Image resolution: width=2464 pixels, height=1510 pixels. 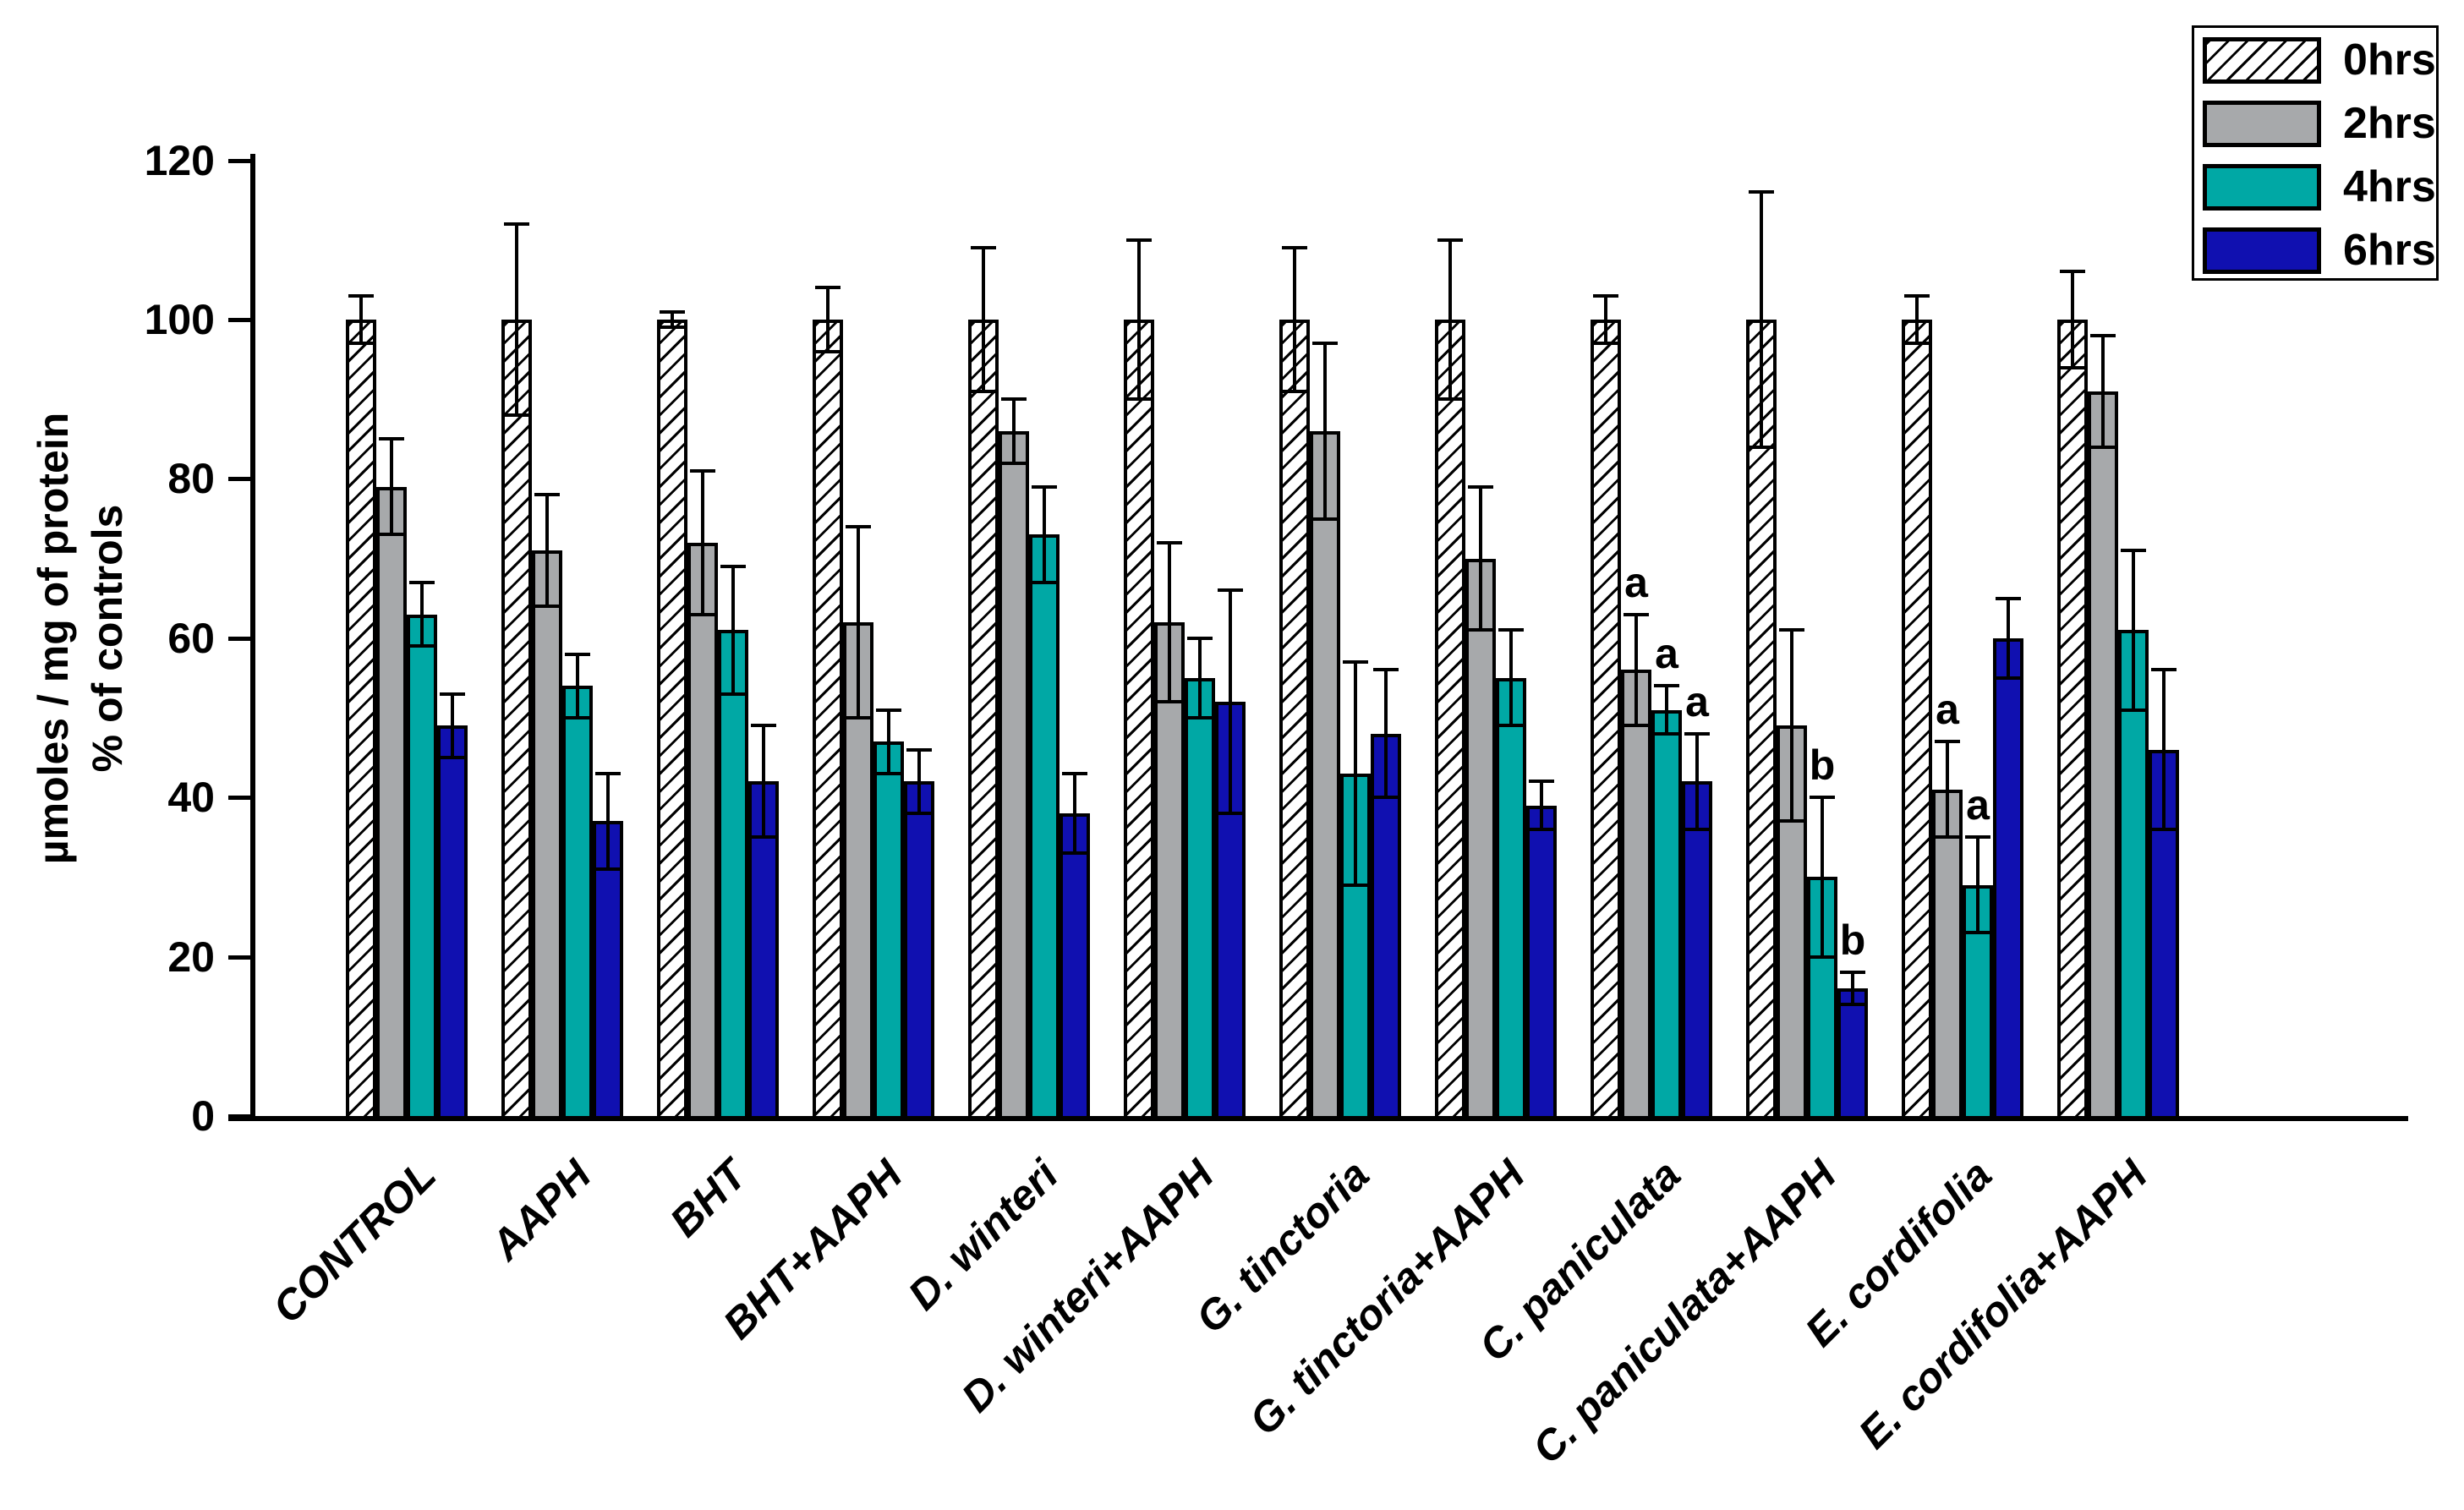 I want to click on x-category-label: AAPH, so click(x=541, y=1210).